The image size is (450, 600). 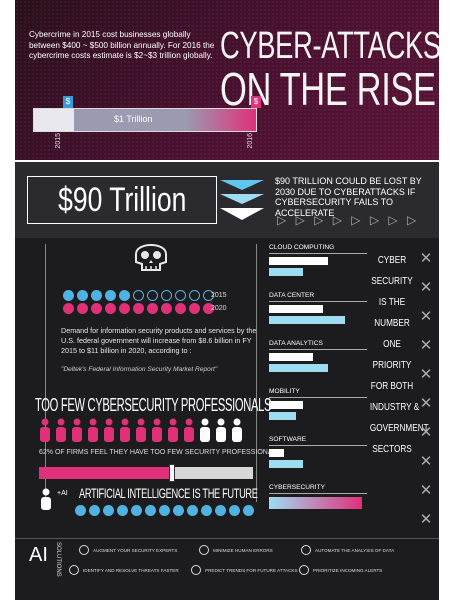 What do you see at coordinates (392, 323) in the screenshot?
I see `priority-word: NUMBER` at bounding box center [392, 323].